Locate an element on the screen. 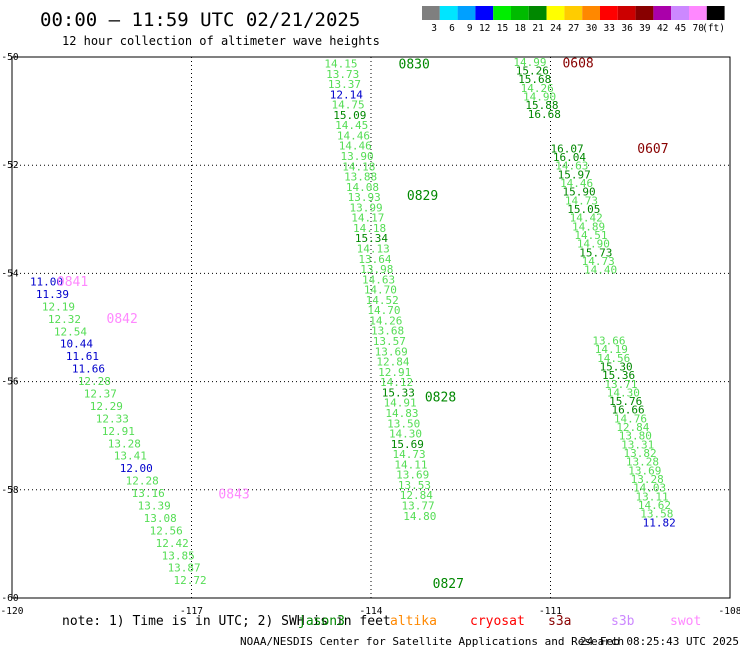  swh-value-label: 12.29 is located at coordinates (106, 406).